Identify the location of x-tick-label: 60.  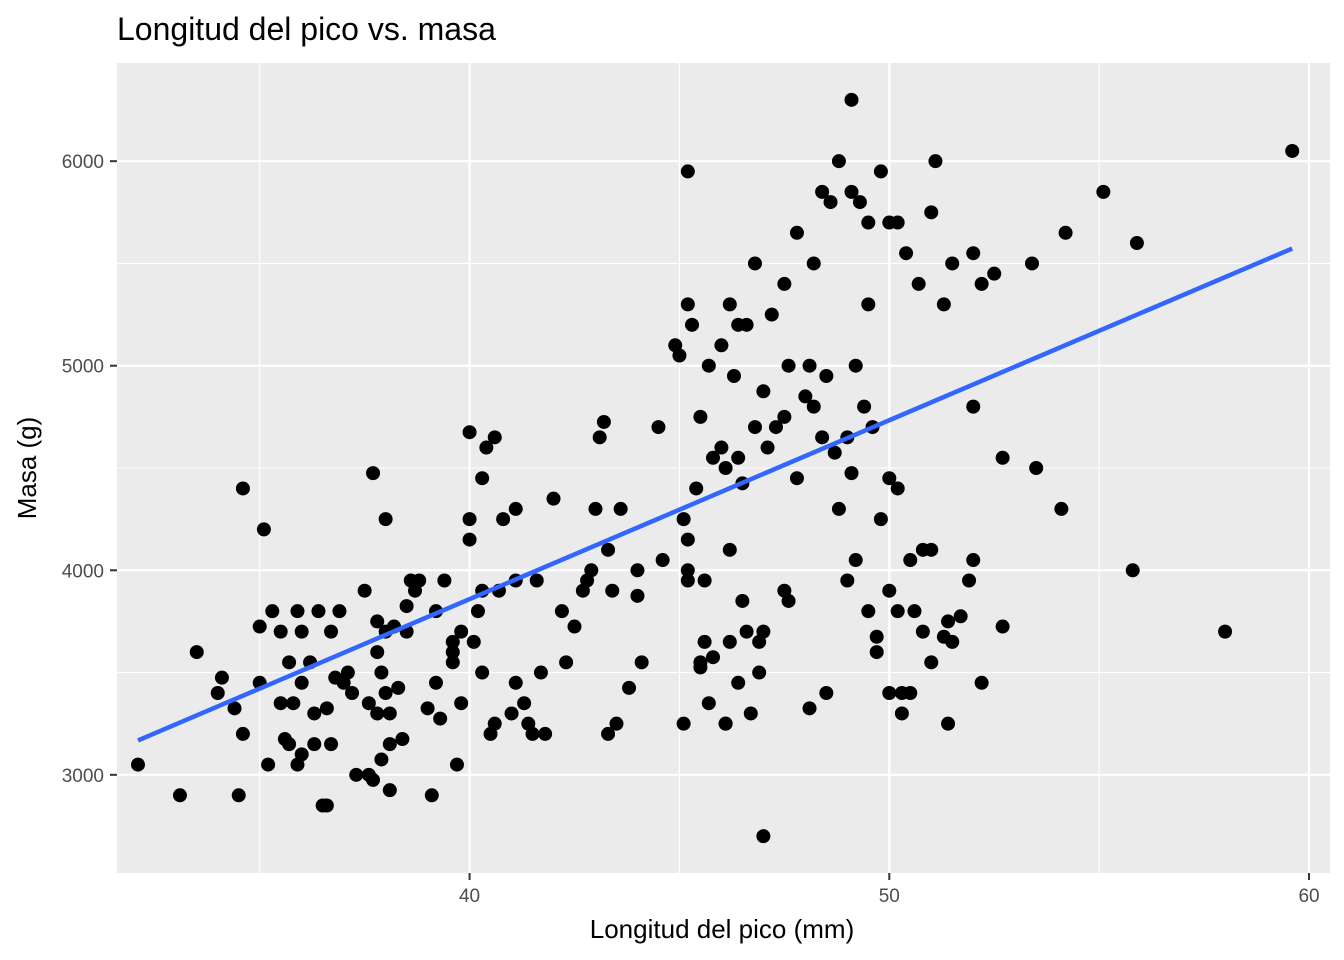
(1308, 896).